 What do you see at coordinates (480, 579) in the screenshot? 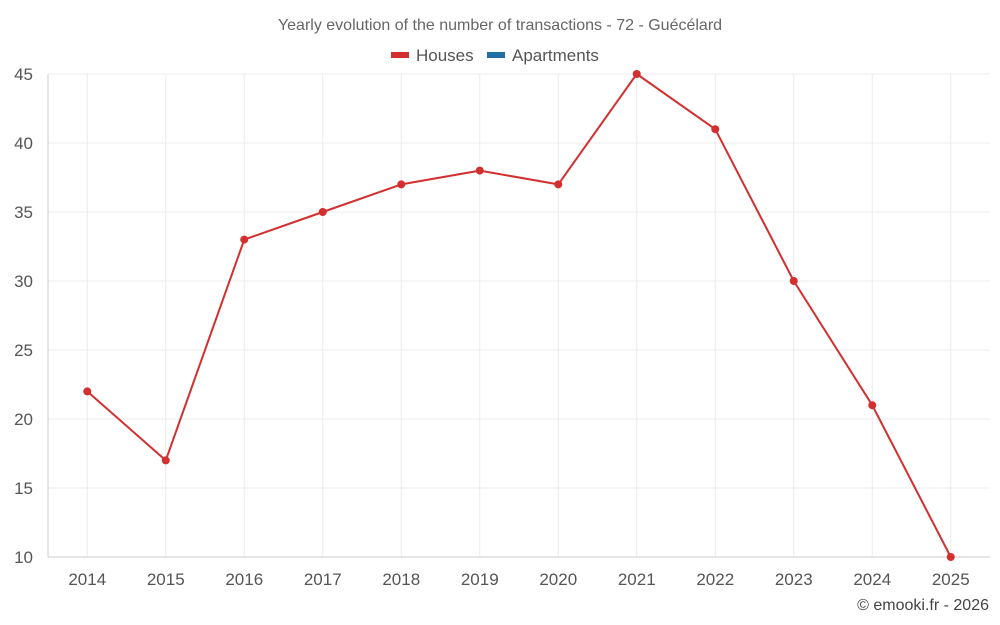
I see `x-tick-label: 2019` at bounding box center [480, 579].